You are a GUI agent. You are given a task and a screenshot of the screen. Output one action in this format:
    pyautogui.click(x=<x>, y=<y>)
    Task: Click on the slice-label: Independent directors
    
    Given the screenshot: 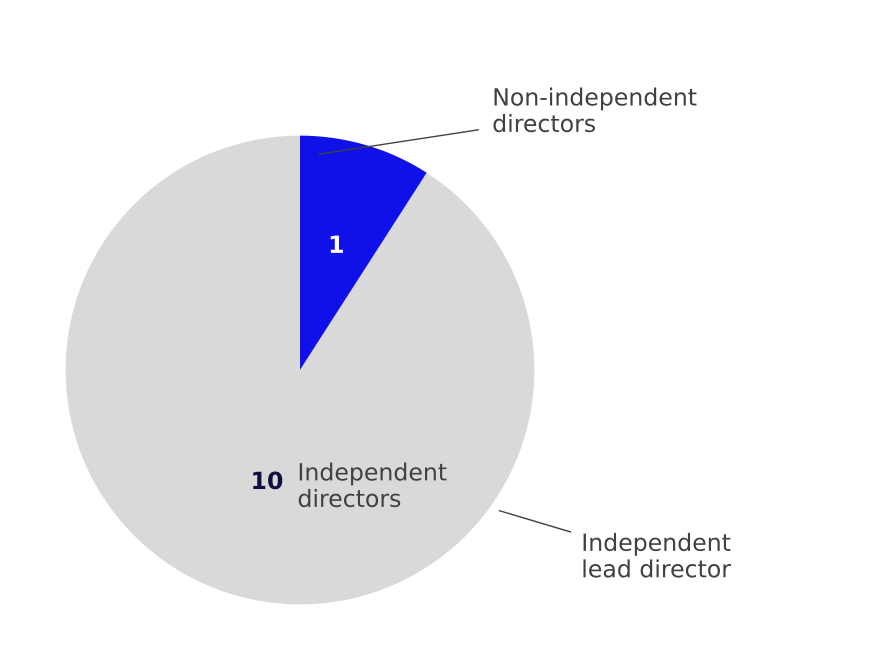 What is the action you would take?
    pyautogui.click(x=372, y=485)
    